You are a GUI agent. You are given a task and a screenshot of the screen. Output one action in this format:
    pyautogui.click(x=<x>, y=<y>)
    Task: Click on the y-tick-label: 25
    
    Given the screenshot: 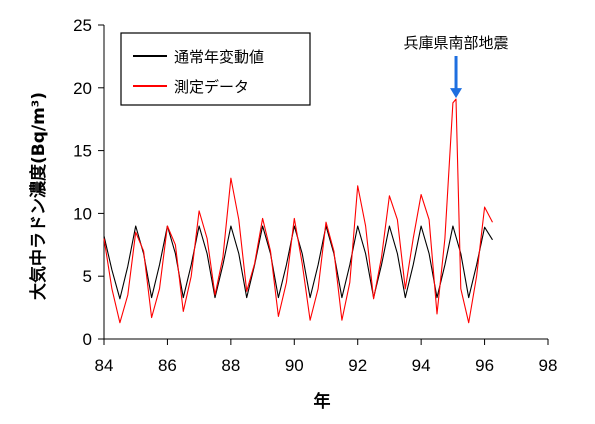 What is the action you would take?
    pyautogui.click(x=82, y=25)
    